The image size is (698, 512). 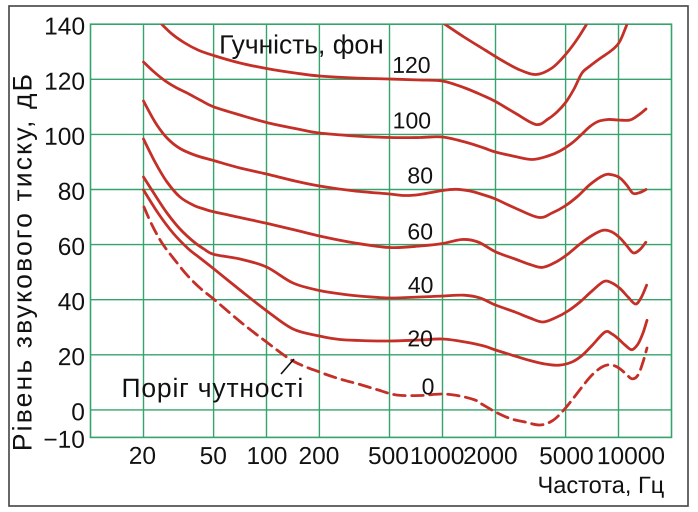 What do you see at coordinates (213, 456) in the screenshot?
I see `svg-text: 50` at bounding box center [213, 456].